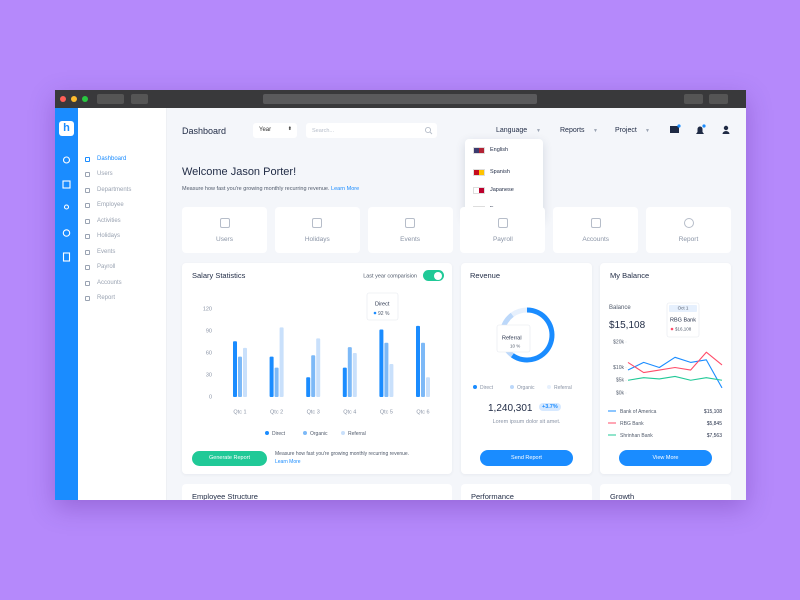  I want to click on chart-title: My Balance, so click(629, 275).